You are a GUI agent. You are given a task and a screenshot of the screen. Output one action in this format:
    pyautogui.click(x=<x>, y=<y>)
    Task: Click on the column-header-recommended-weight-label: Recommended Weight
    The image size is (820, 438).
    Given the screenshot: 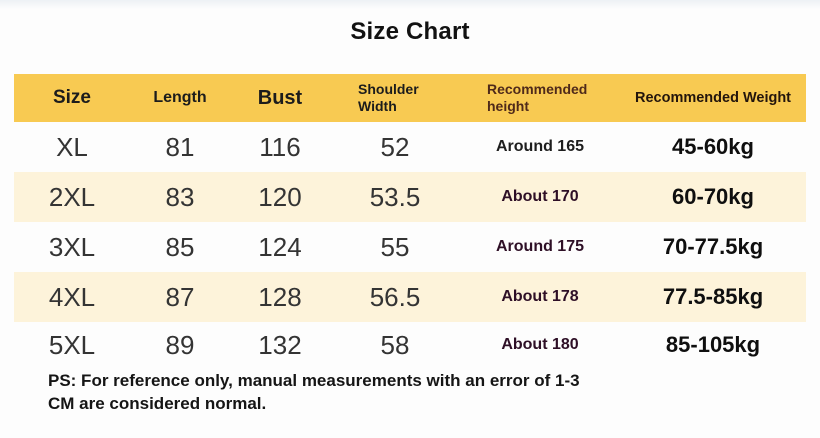 What is the action you would take?
    pyautogui.click(x=713, y=98)
    